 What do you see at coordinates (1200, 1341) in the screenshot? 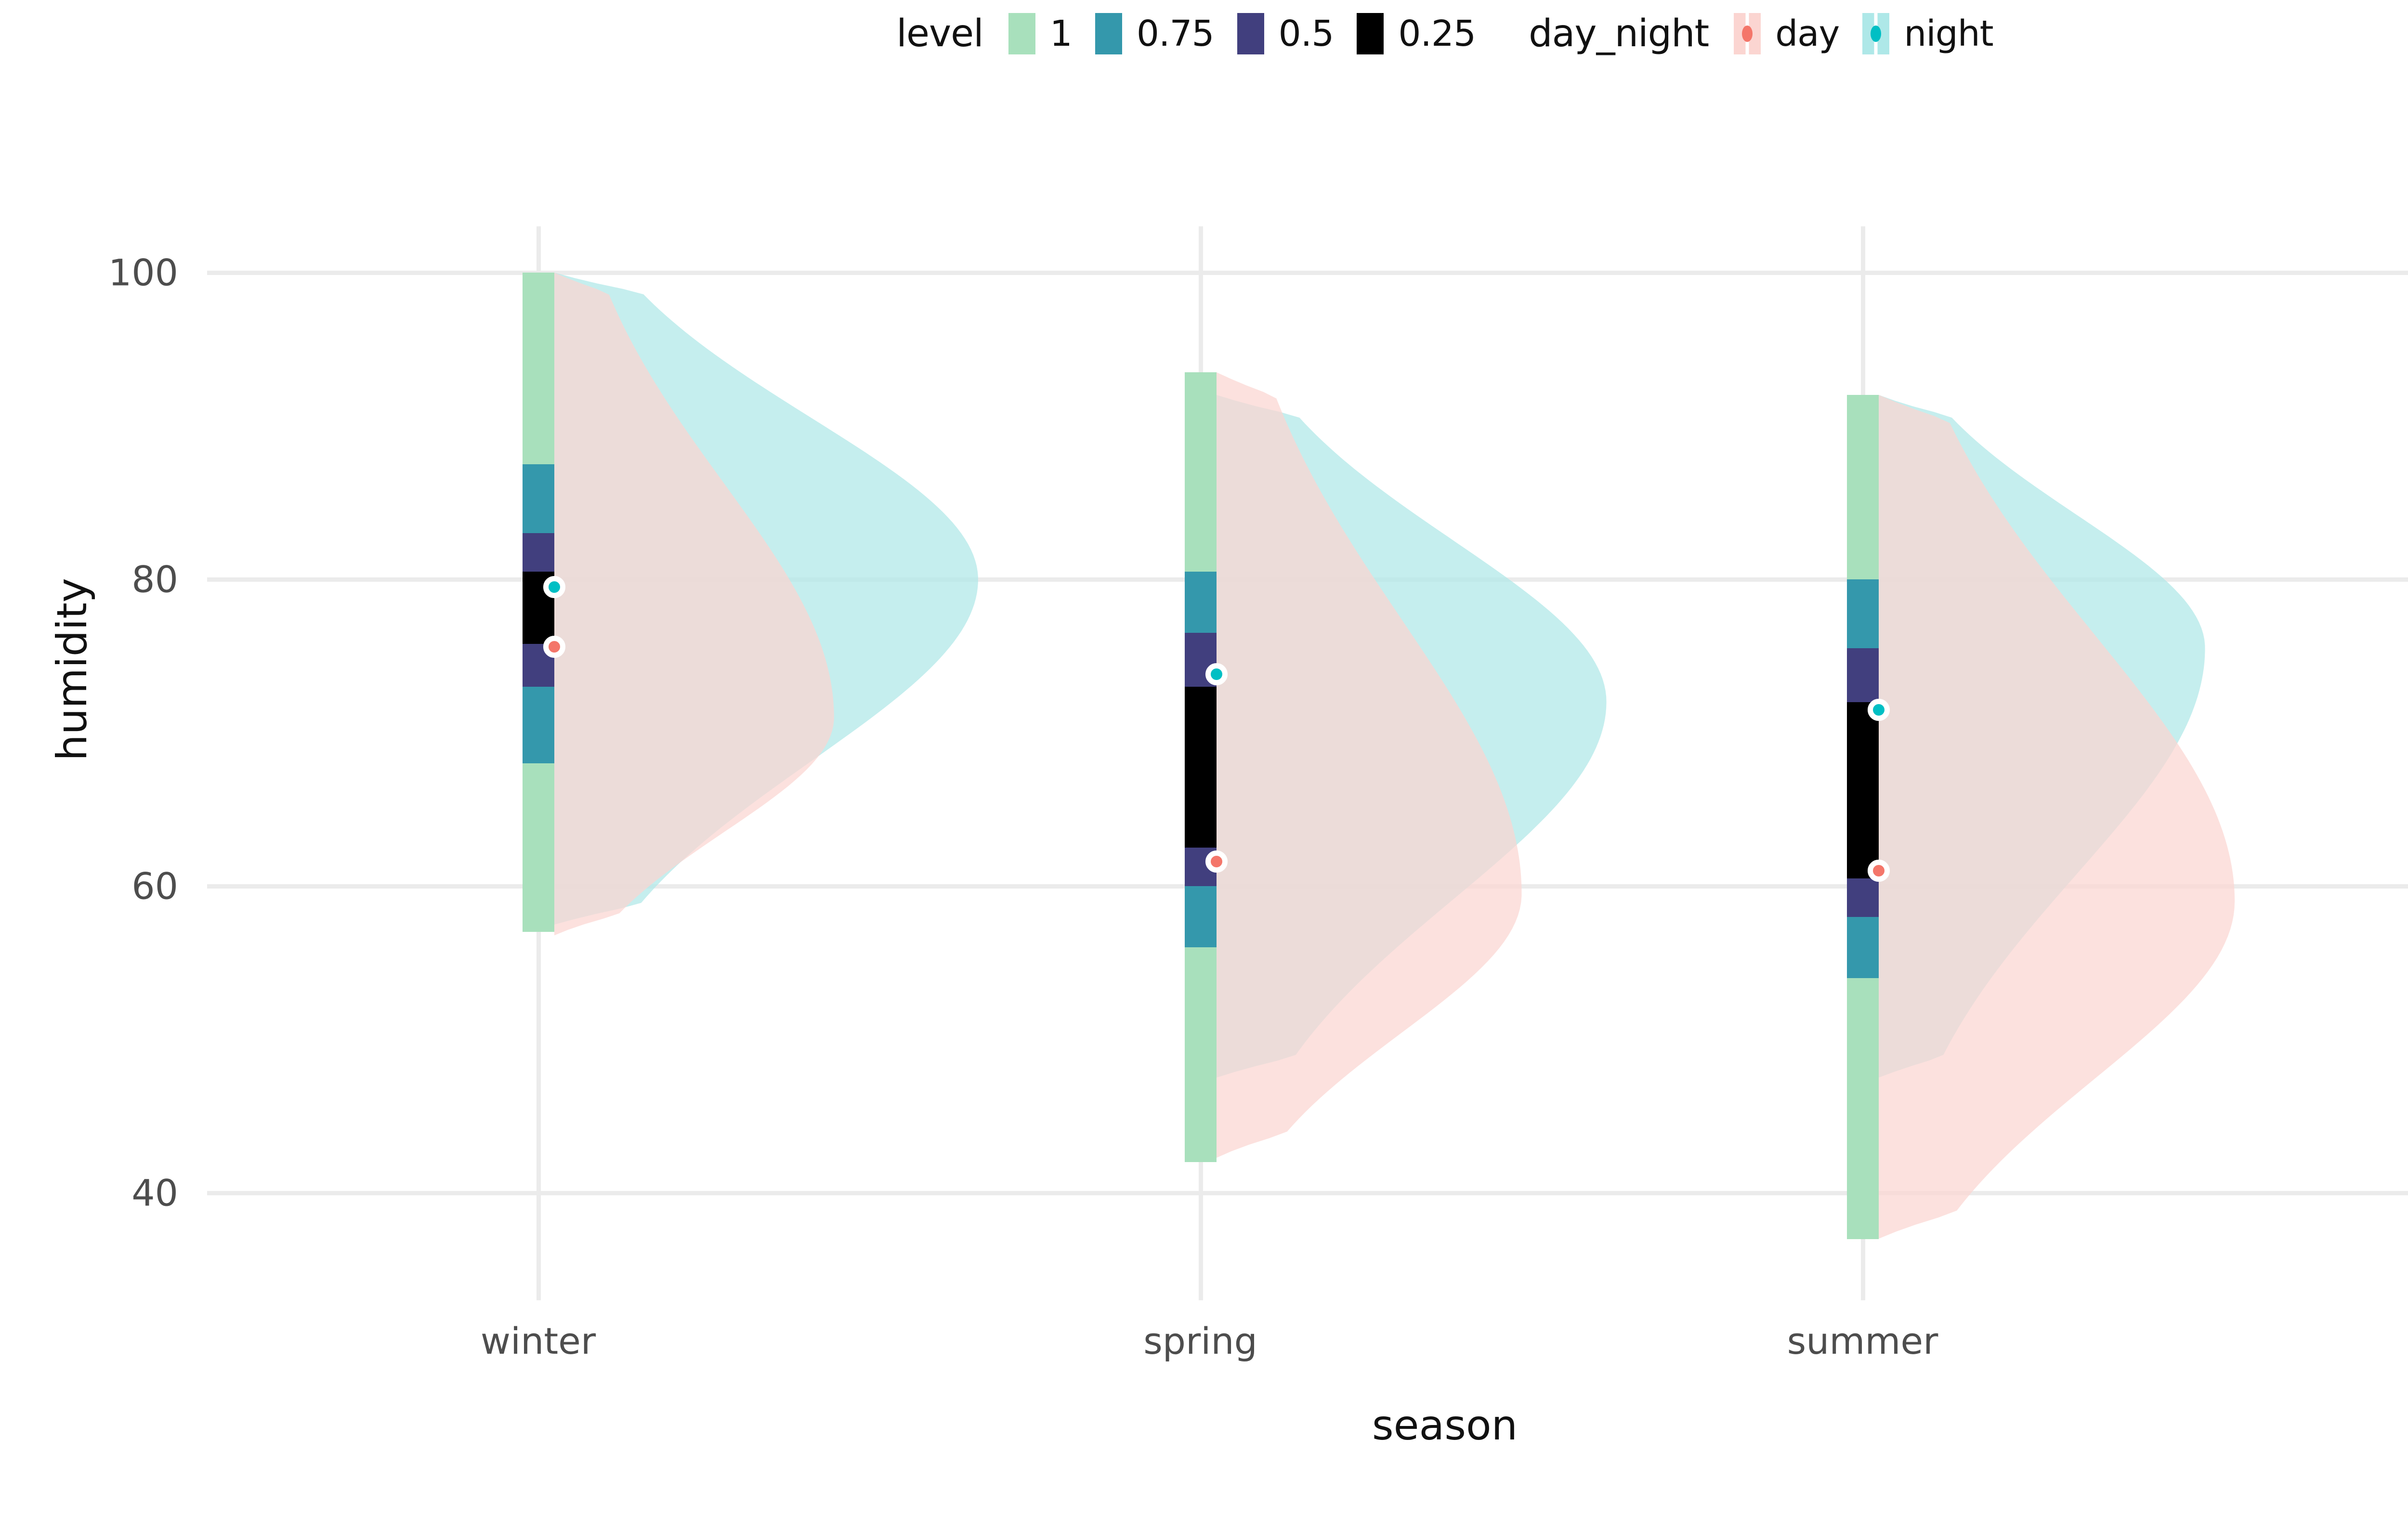
I see `x-axis-tick-label: spring` at bounding box center [1200, 1341].